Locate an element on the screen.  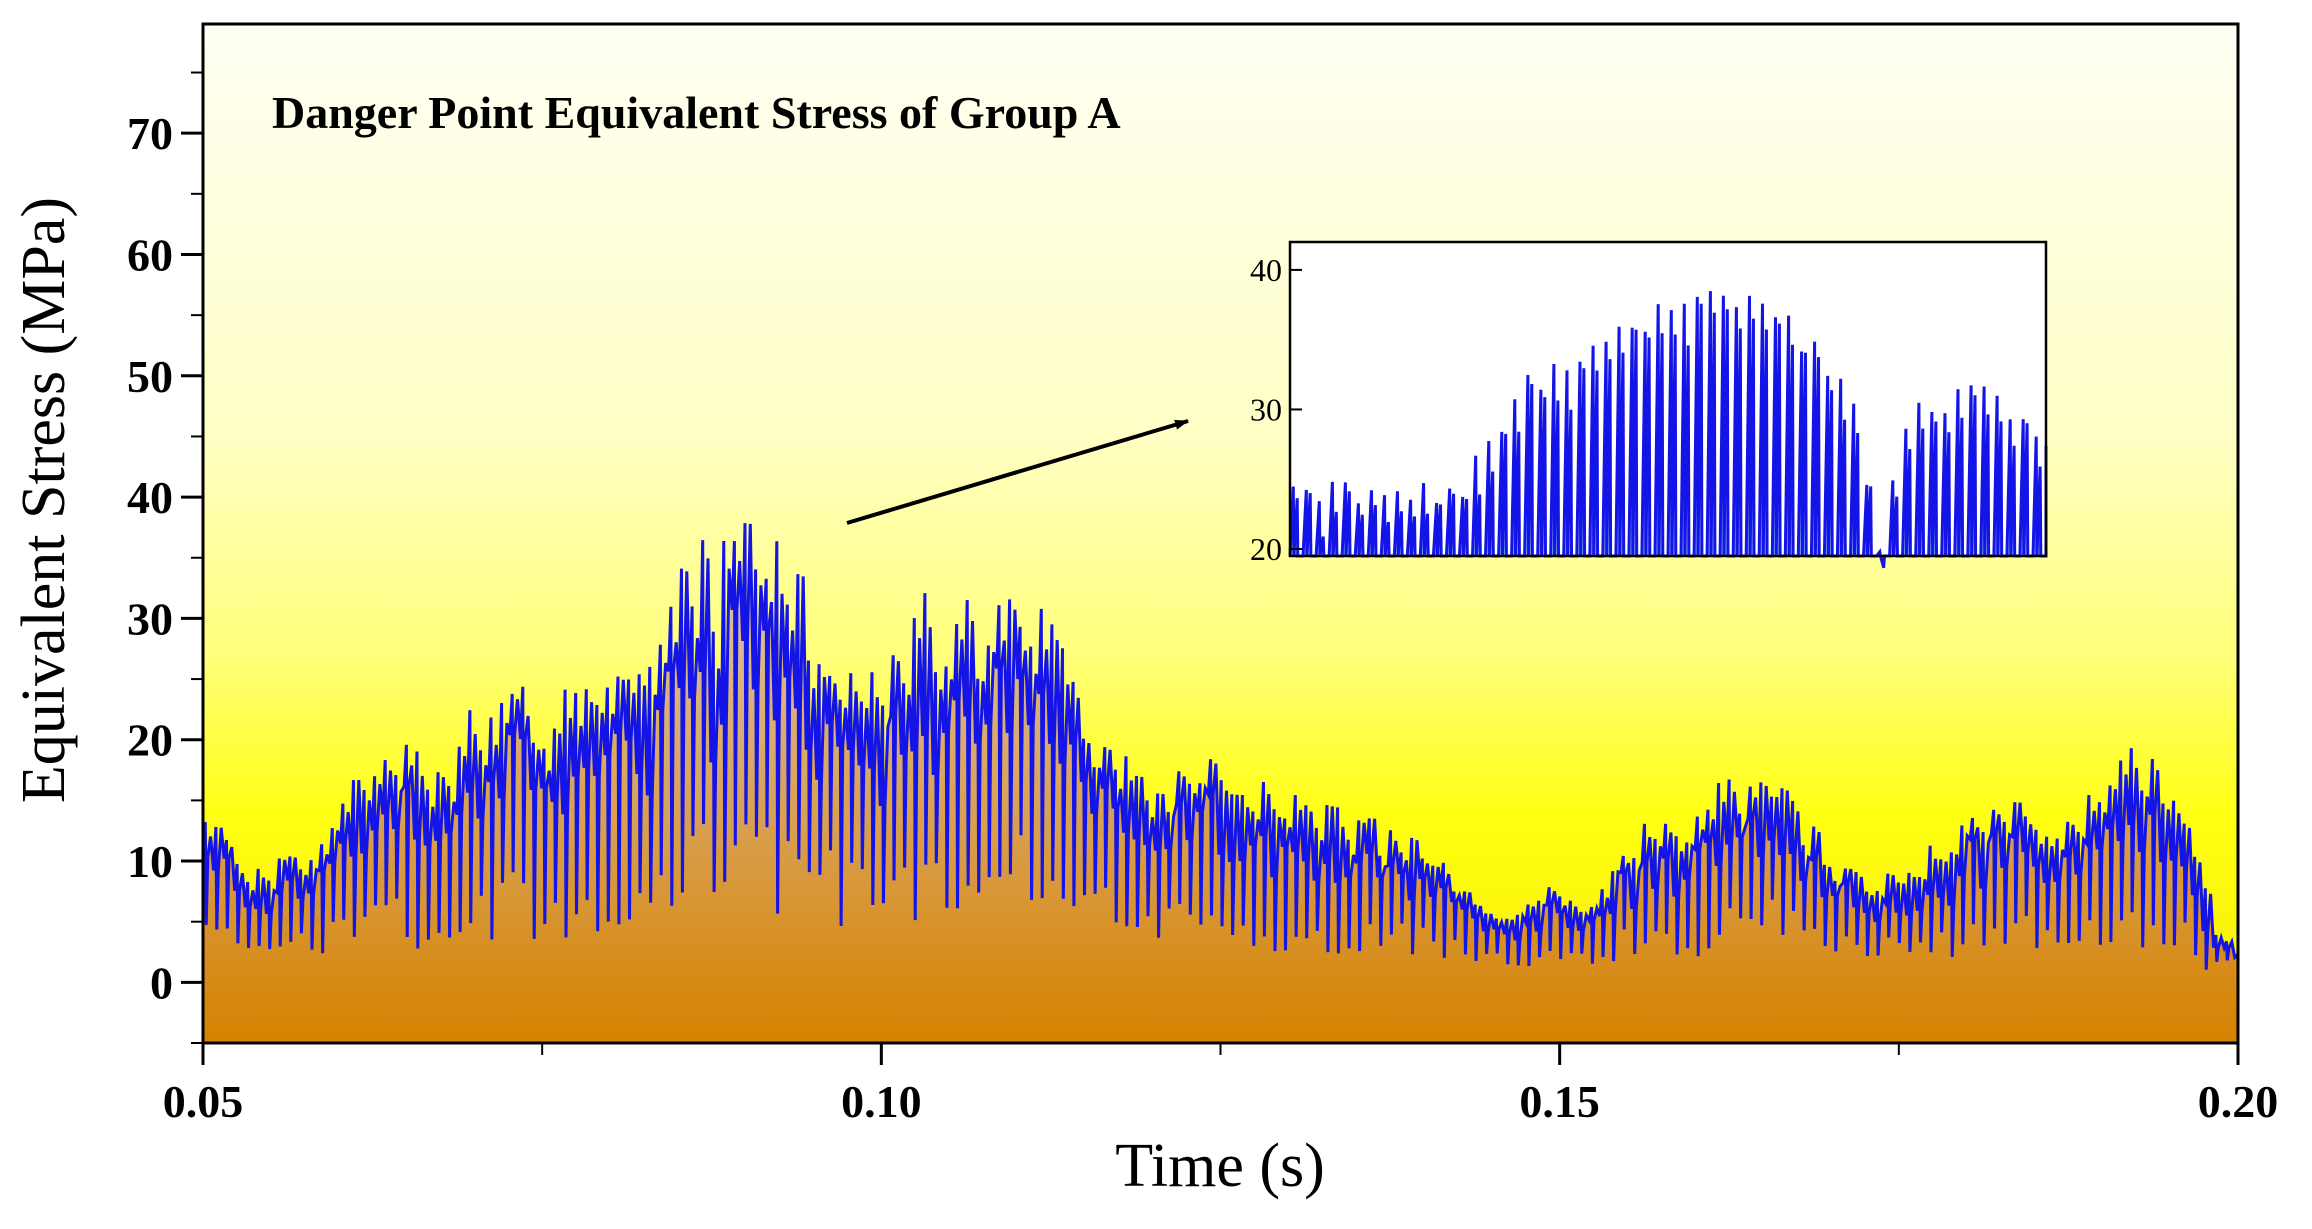
y-axis-title: Equivalent Stress (MPa) is located at coordinates (44, 500).